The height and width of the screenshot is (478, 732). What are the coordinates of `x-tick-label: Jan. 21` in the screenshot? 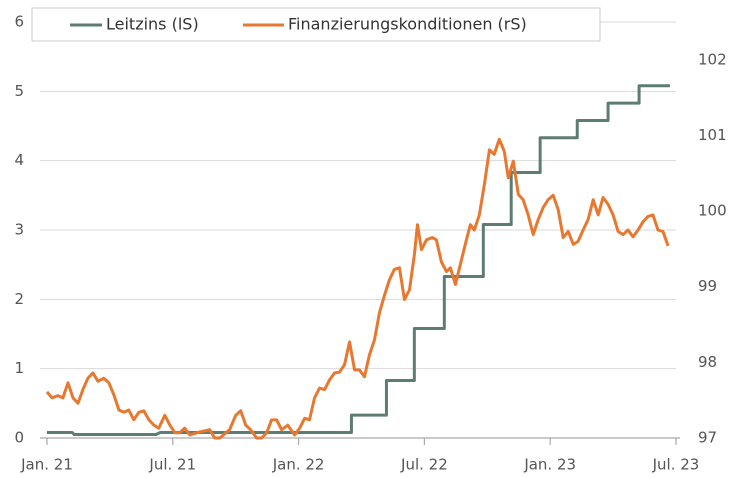 It's located at (46, 465).